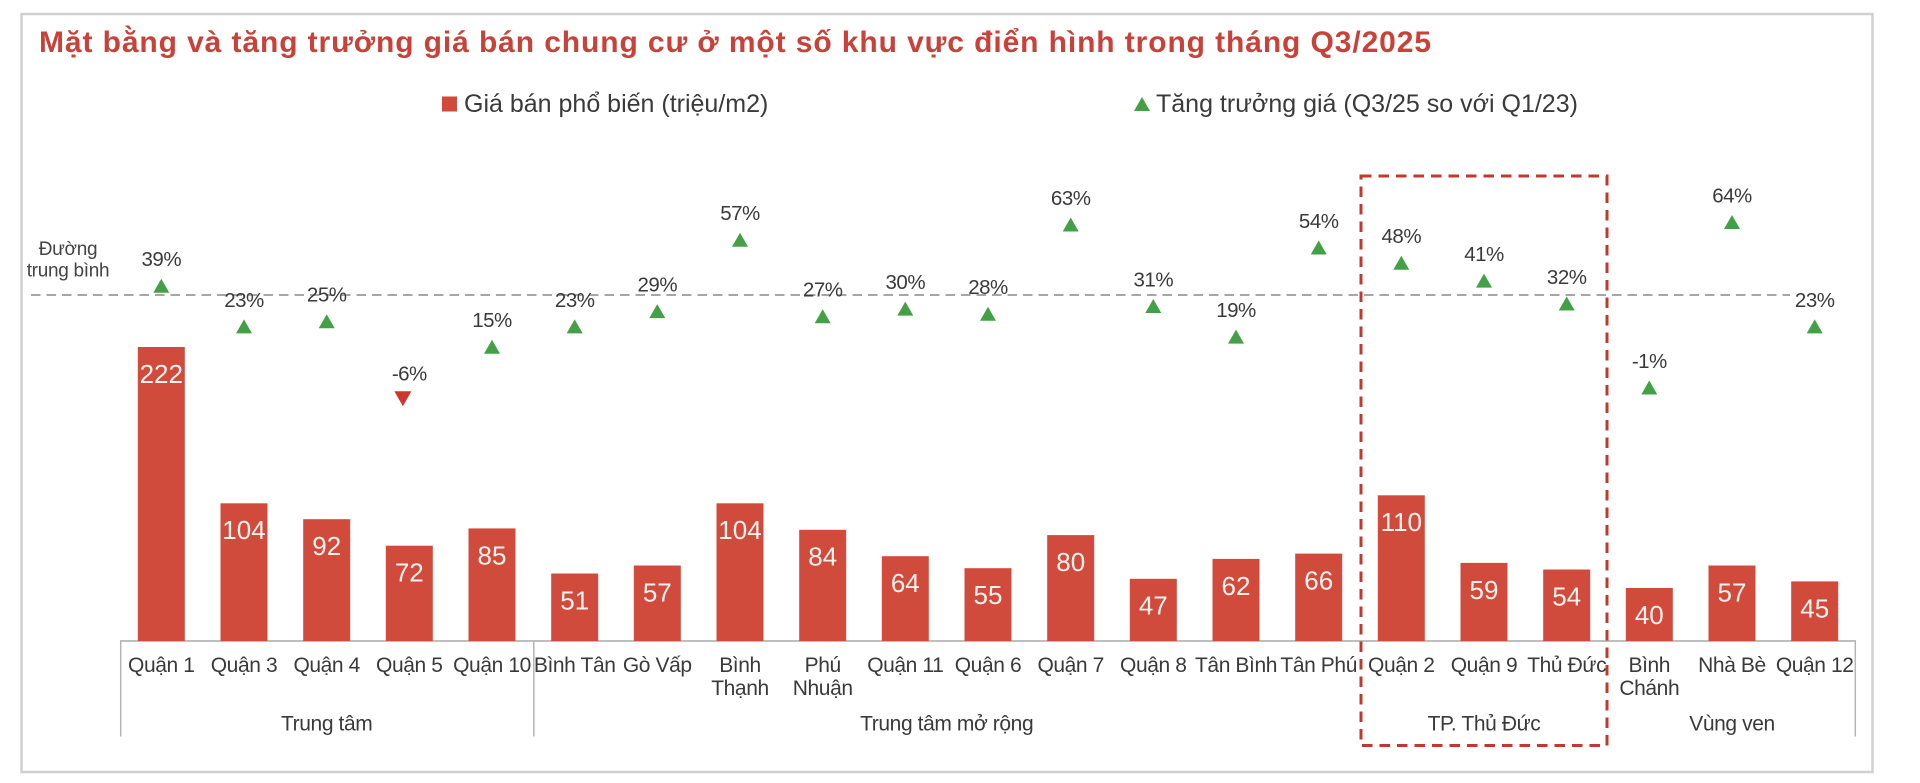 The height and width of the screenshot is (783, 1920). What do you see at coordinates (1484, 590) in the screenshot?
I see `svg-text: 59` at bounding box center [1484, 590].